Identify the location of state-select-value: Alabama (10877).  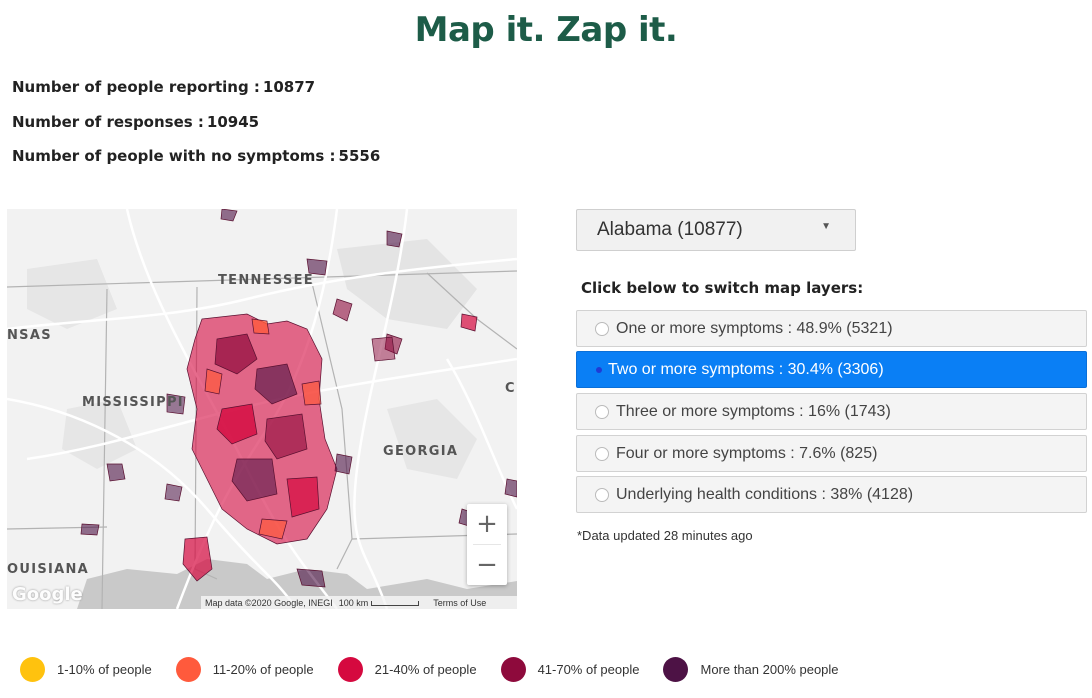
(670, 229).